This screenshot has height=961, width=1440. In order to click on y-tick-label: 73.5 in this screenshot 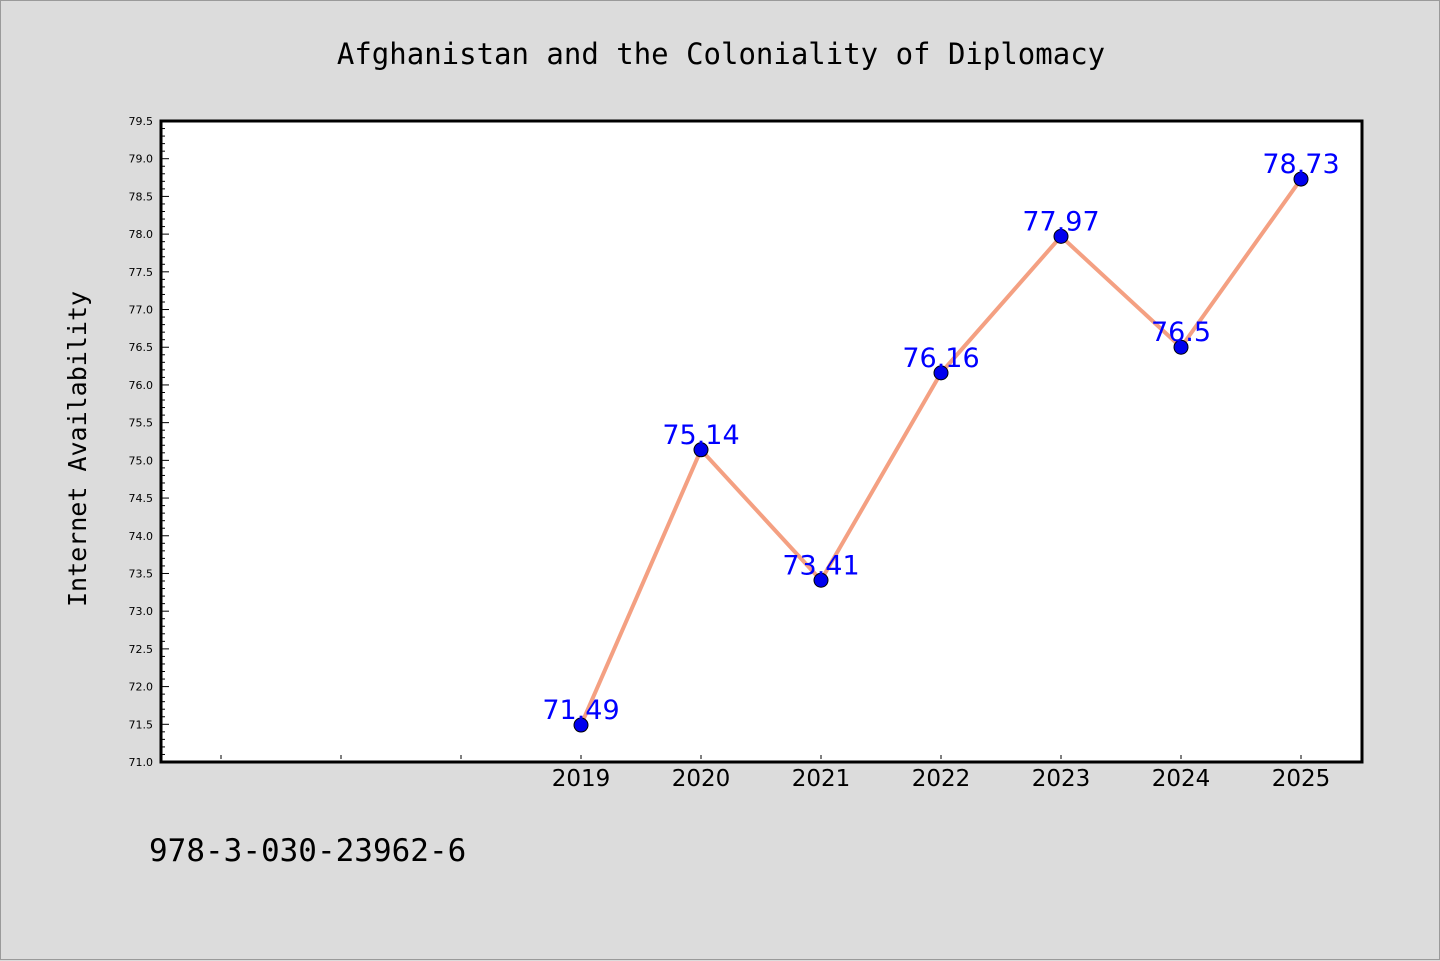, I will do `click(141, 573)`.